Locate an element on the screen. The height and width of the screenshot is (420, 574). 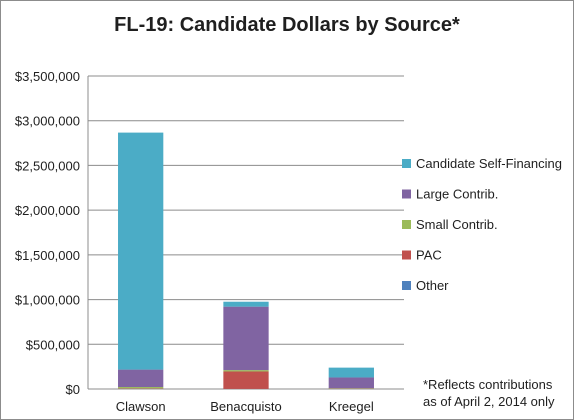
legend-label: Small Contrib. is located at coordinates (457, 224).